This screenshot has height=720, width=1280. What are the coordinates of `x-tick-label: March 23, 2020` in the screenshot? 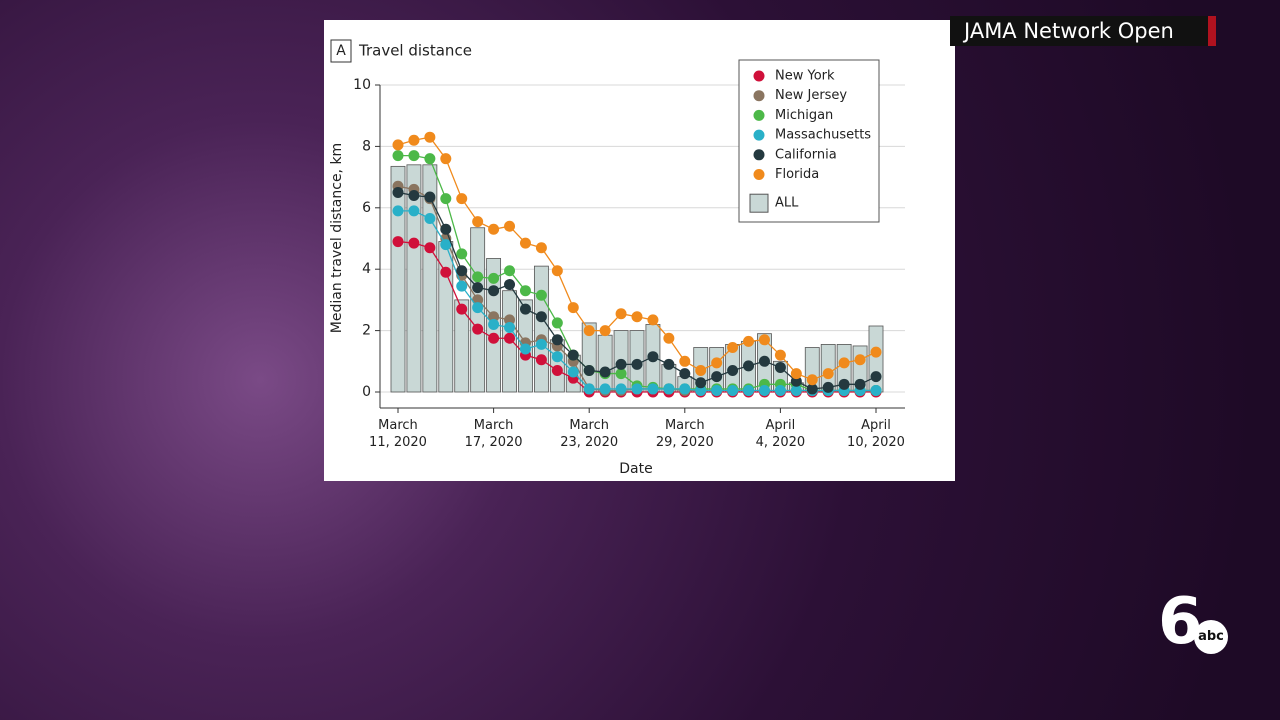 It's located at (589, 434).